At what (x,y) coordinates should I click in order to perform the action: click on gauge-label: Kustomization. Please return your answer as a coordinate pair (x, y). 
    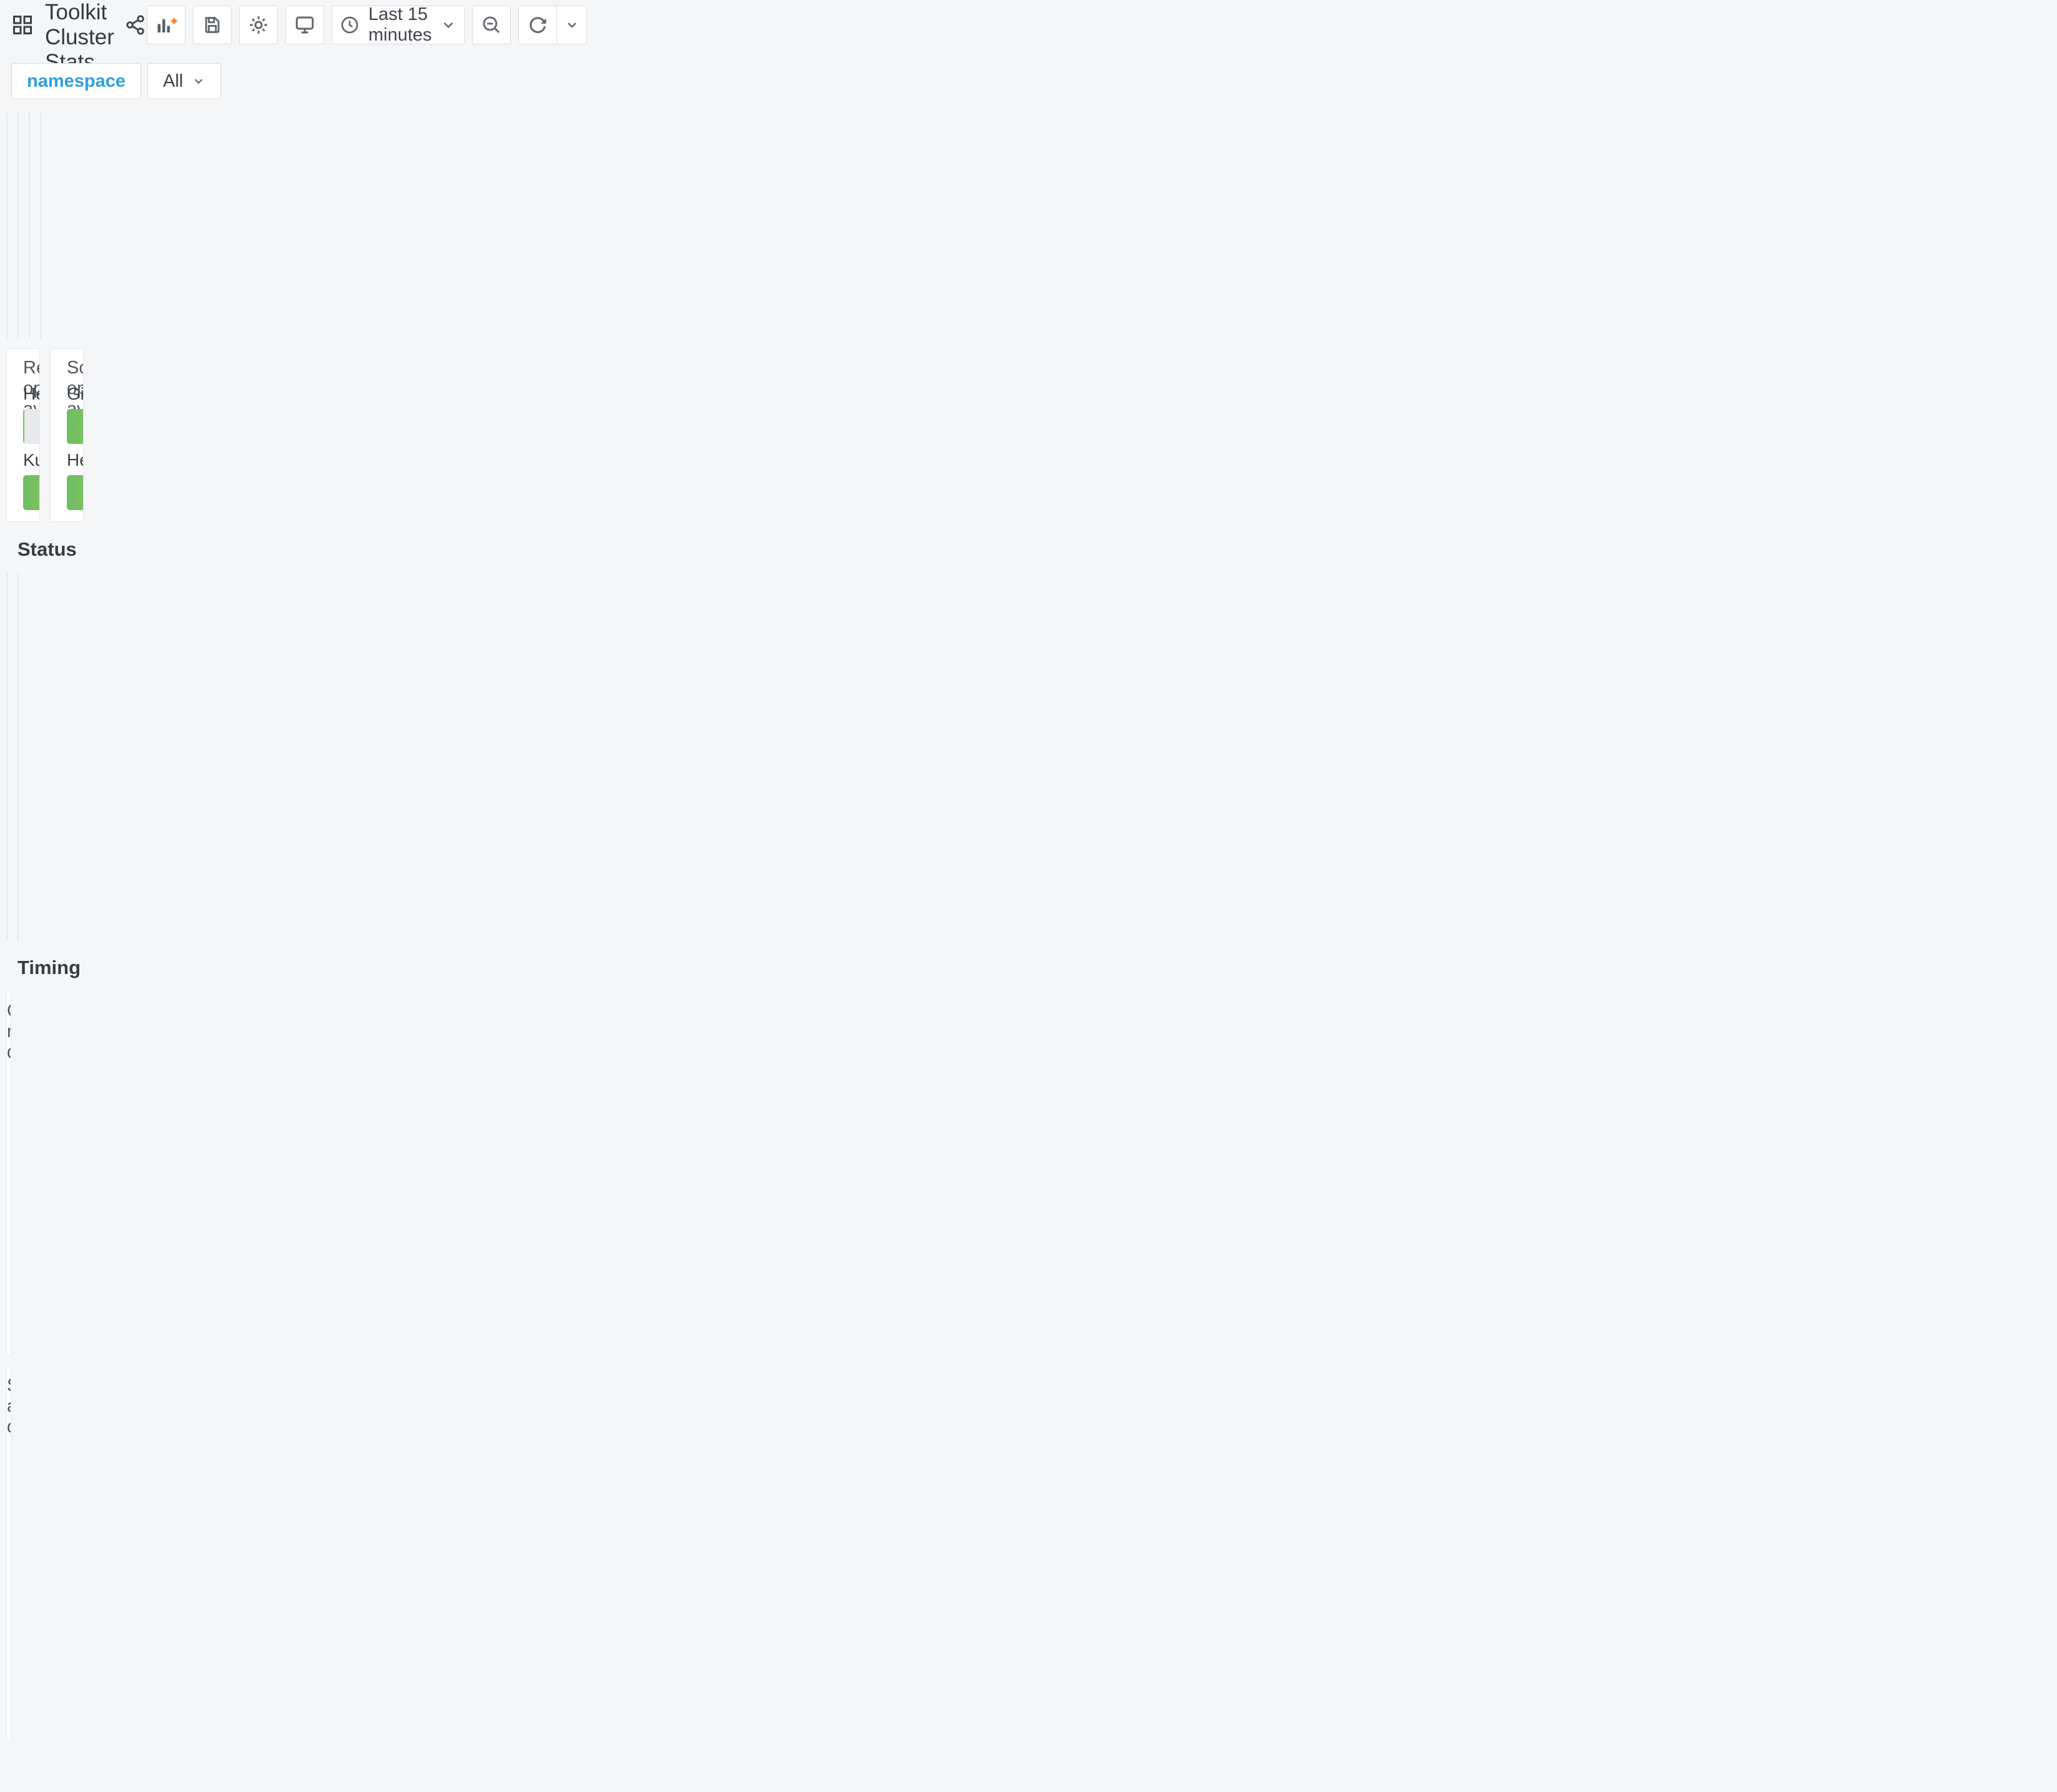
    Looking at the image, I should click on (31, 460).